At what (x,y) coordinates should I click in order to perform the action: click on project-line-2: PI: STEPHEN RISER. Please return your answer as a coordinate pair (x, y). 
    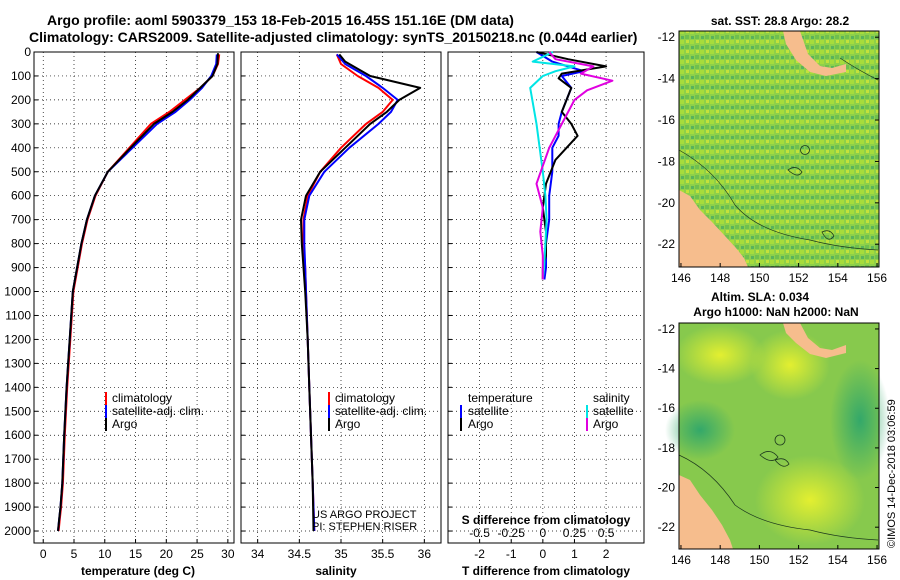
    Looking at the image, I should click on (364, 527).